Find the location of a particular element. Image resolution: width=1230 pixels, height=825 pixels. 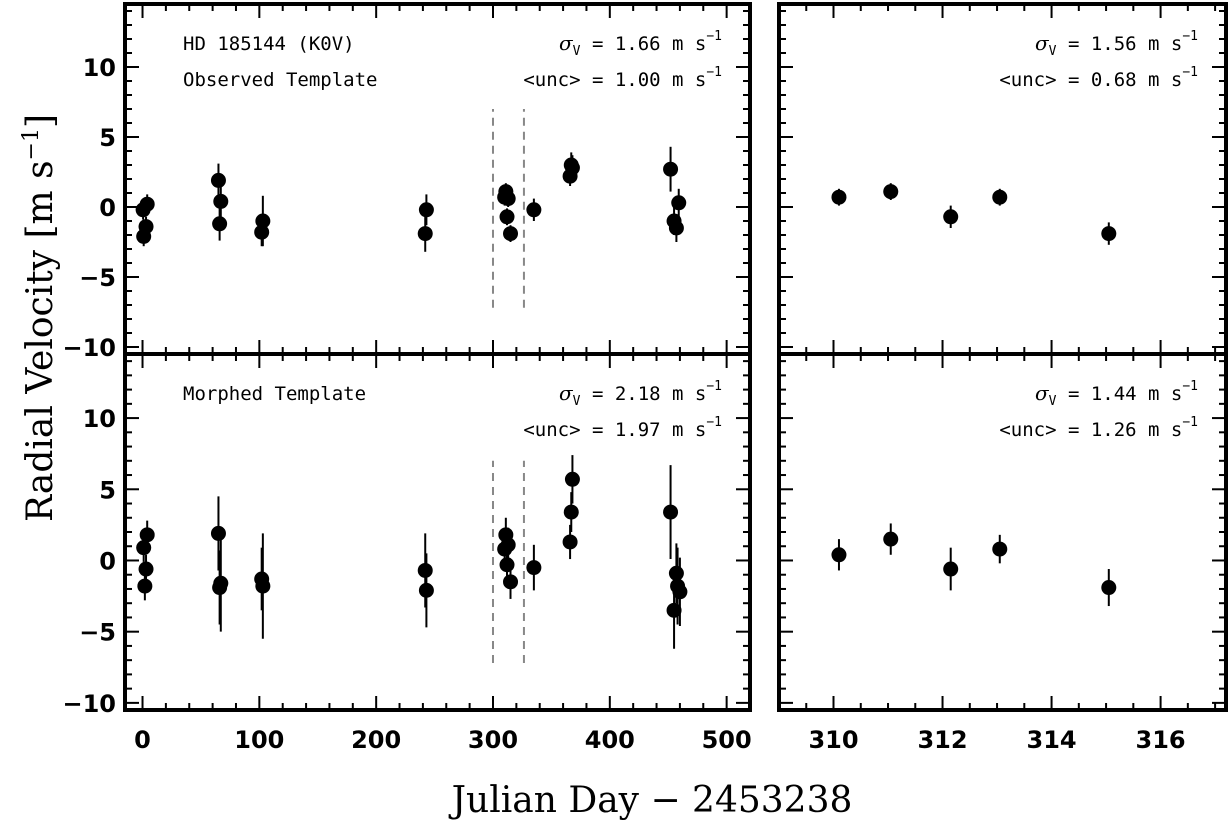

panel-label-line2: Observed Template is located at coordinates (280, 80).